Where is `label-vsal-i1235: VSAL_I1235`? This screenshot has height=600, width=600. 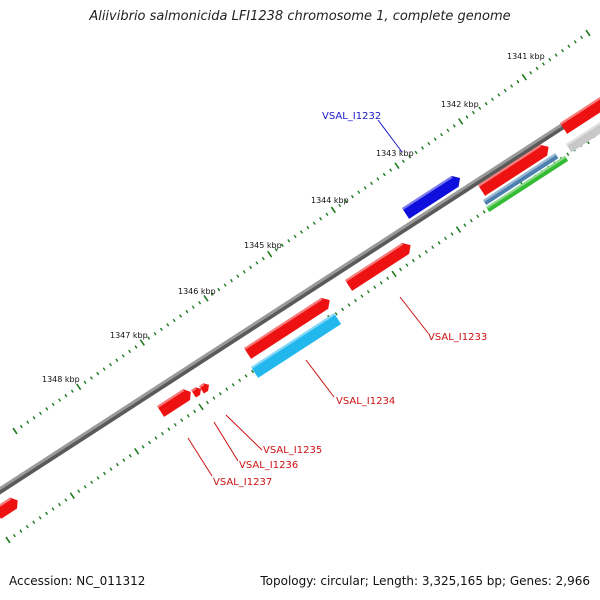
label-vsal-i1235: VSAL_I1235 is located at coordinates (292, 450).